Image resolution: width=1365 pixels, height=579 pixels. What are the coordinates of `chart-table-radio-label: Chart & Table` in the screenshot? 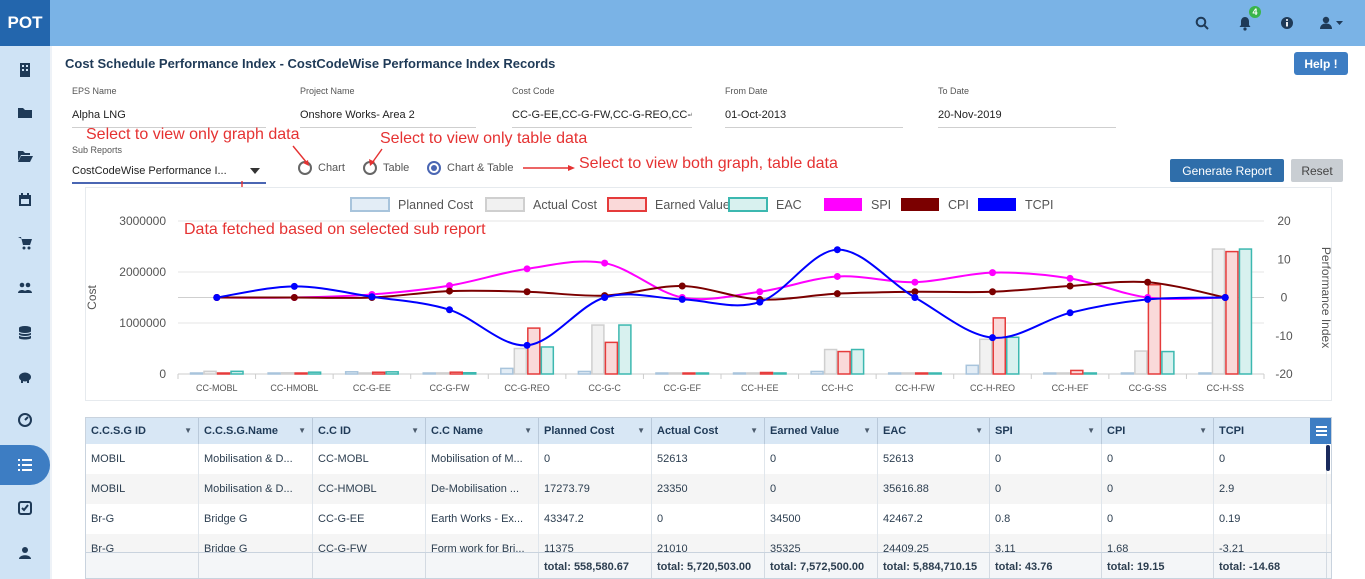 It's located at (480, 168).